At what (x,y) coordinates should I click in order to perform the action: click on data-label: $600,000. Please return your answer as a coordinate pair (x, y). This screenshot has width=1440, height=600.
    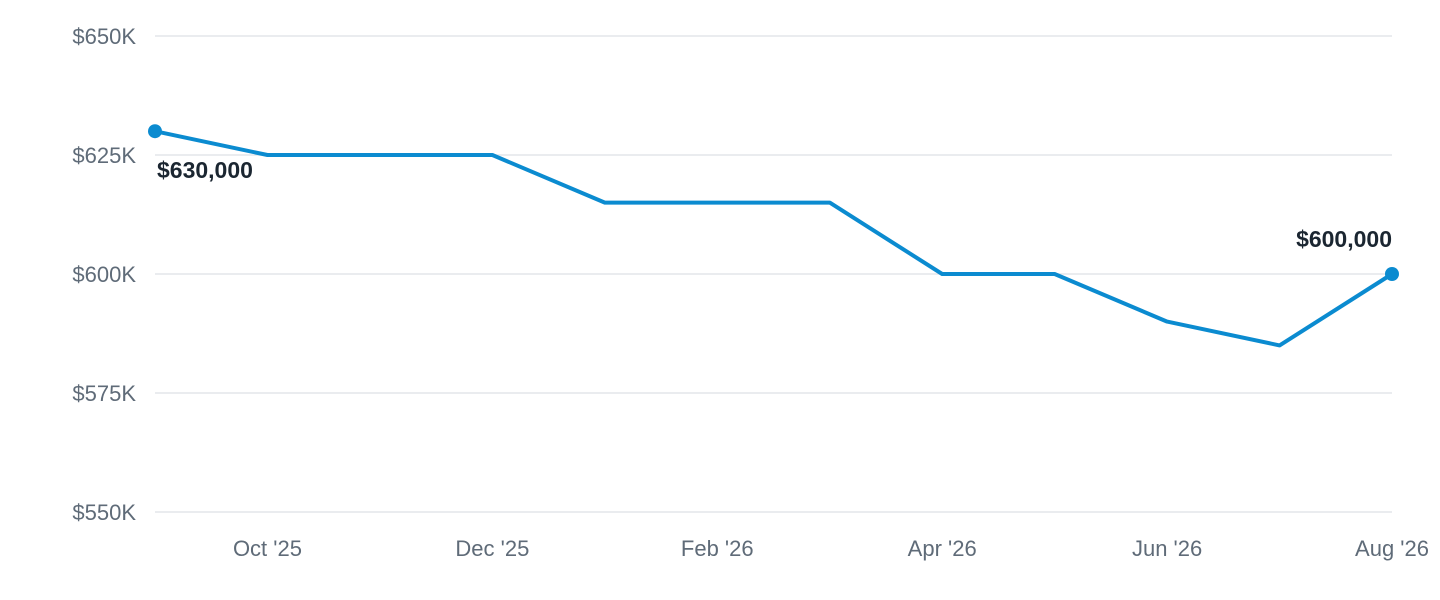
    Looking at the image, I should click on (1344, 239).